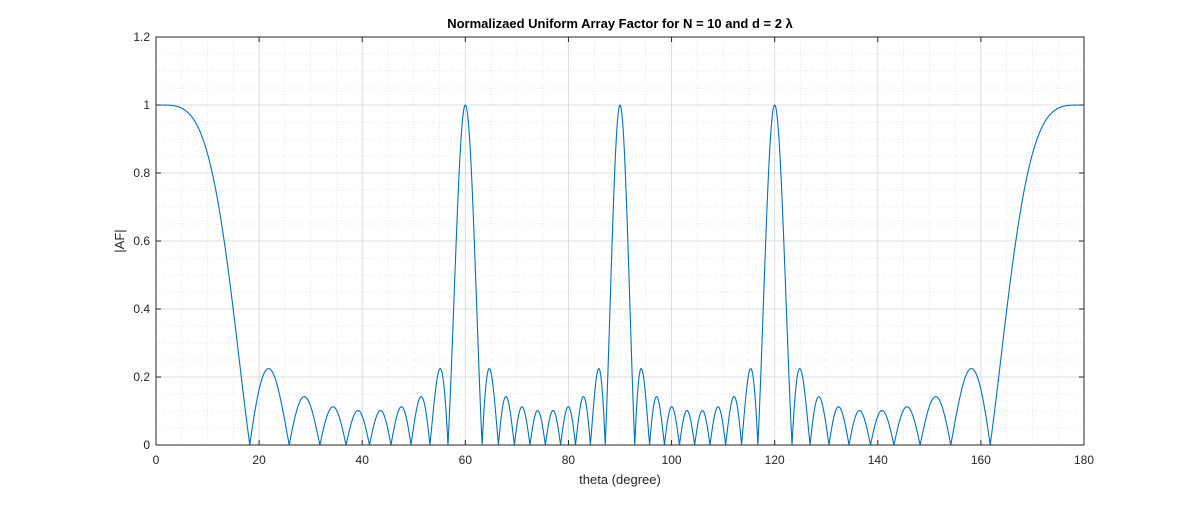  Describe the element at coordinates (1084, 460) in the screenshot. I see `x-tick-label: 180` at that location.